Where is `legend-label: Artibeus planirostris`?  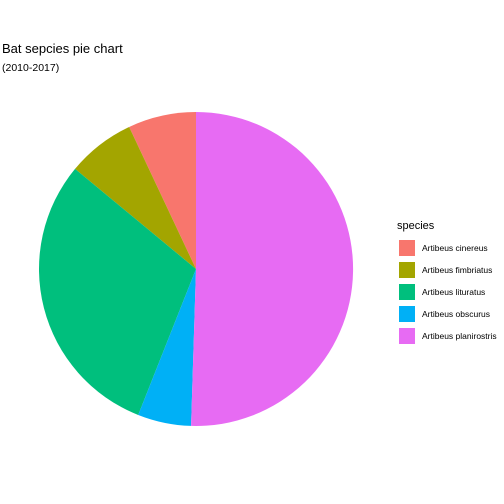
legend-label: Artibeus planirostris is located at coordinates (459, 336).